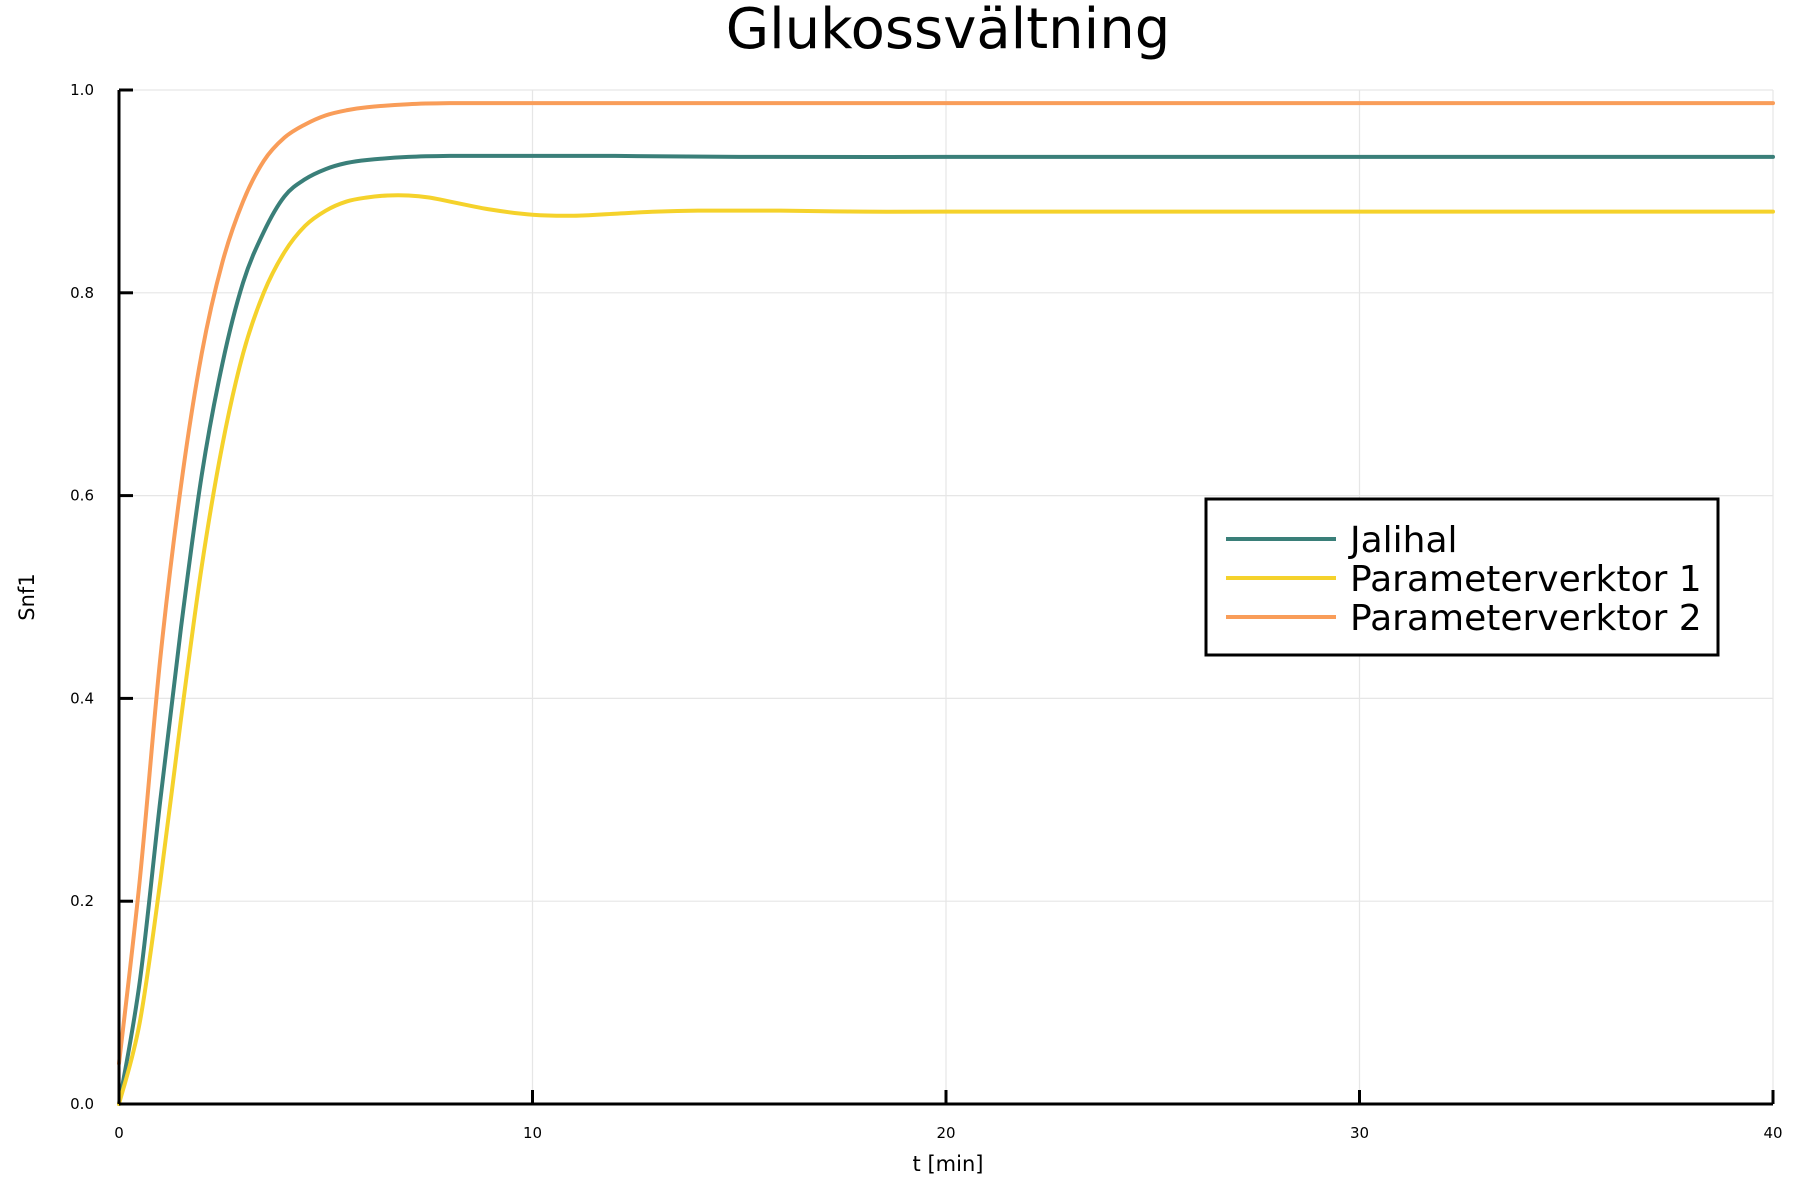 This screenshot has height=1200, width=1800. What do you see at coordinates (82, 901) in the screenshot?
I see `y-tick-label: 0.2` at bounding box center [82, 901].